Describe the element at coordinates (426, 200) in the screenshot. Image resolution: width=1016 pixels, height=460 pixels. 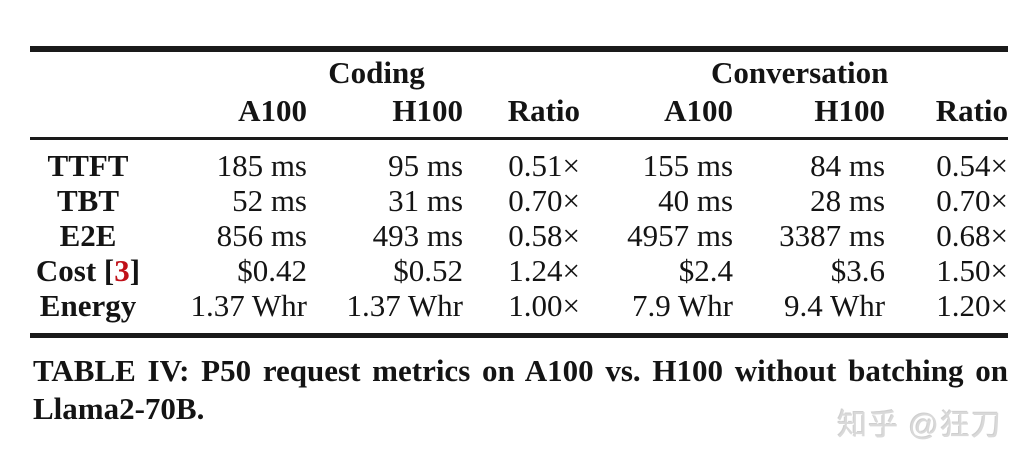
I see `cell-tbt-coding-h100: 31 ms` at that location.